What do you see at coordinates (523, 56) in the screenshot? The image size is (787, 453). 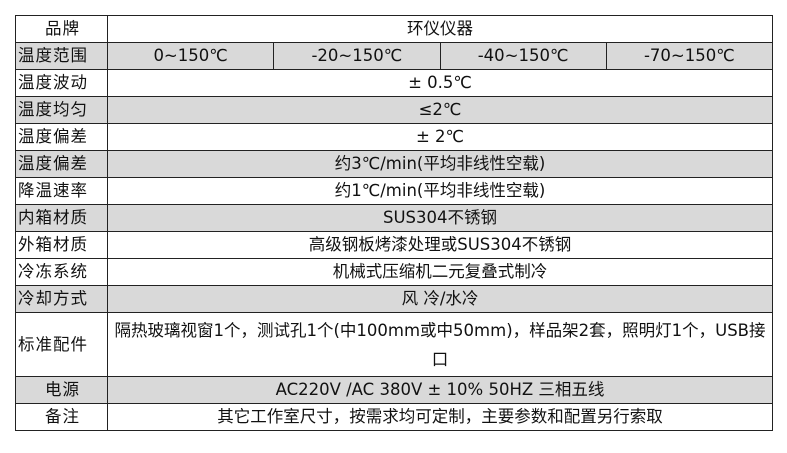 I see `range-cell: -40~150℃` at bounding box center [523, 56].